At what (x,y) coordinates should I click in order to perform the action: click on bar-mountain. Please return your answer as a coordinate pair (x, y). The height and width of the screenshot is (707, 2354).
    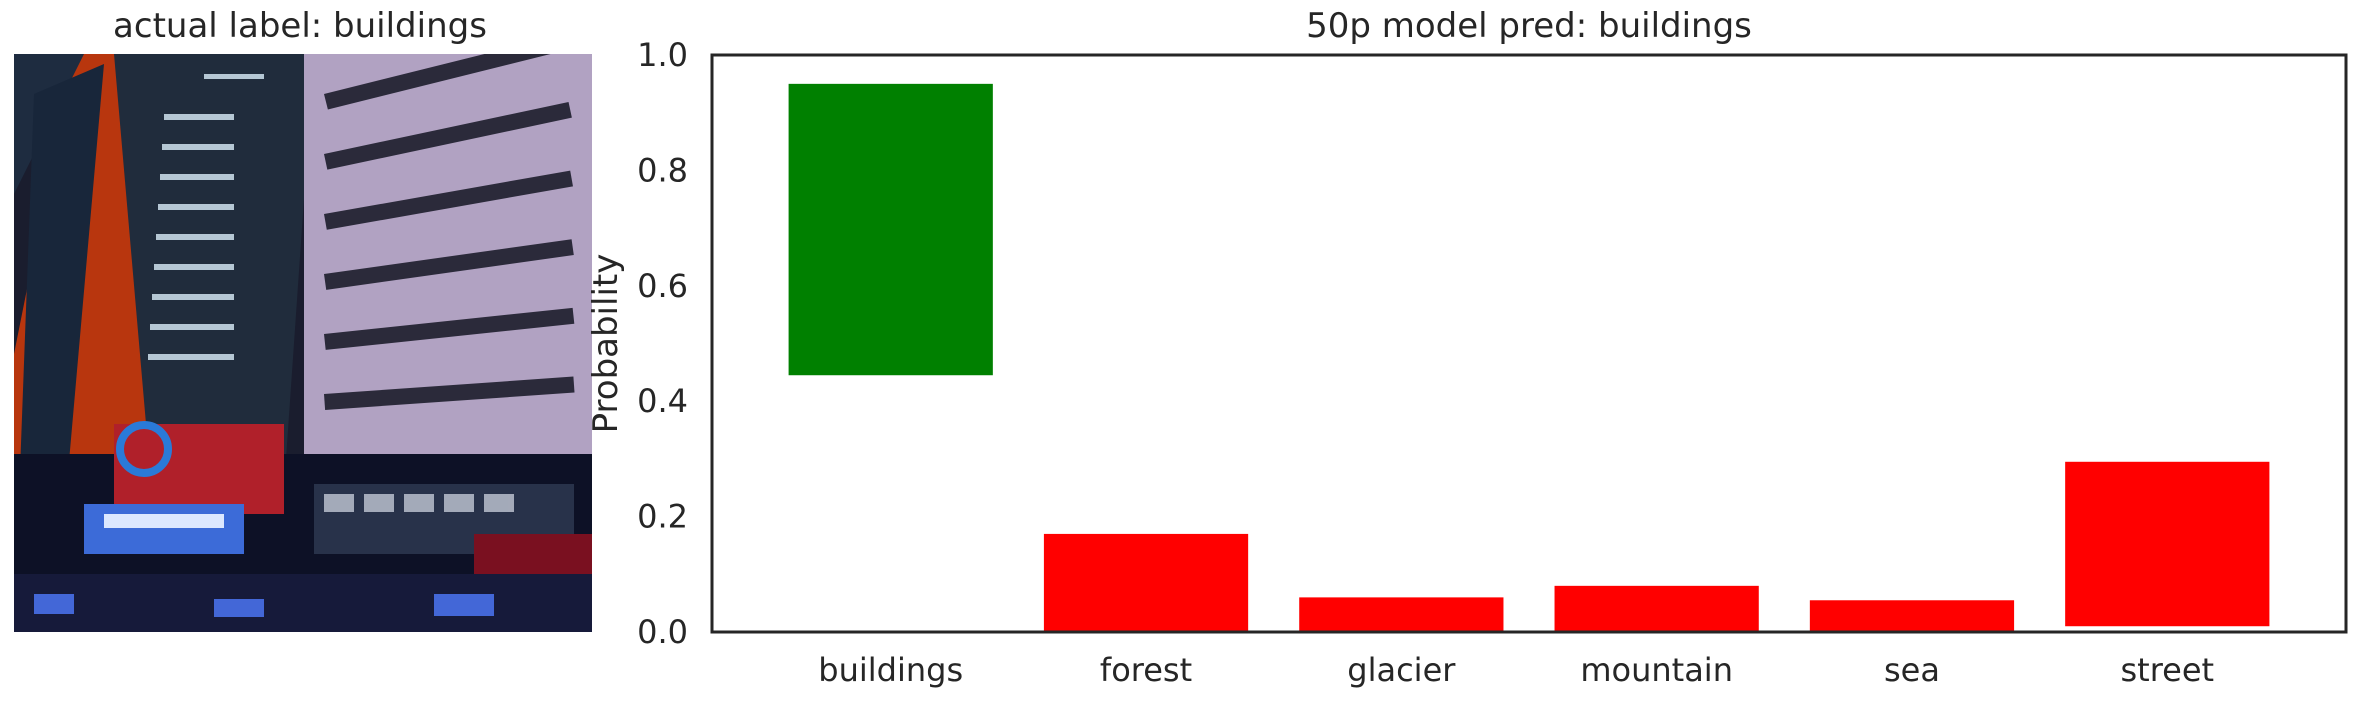
    Looking at the image, I should click on (1656, 608).